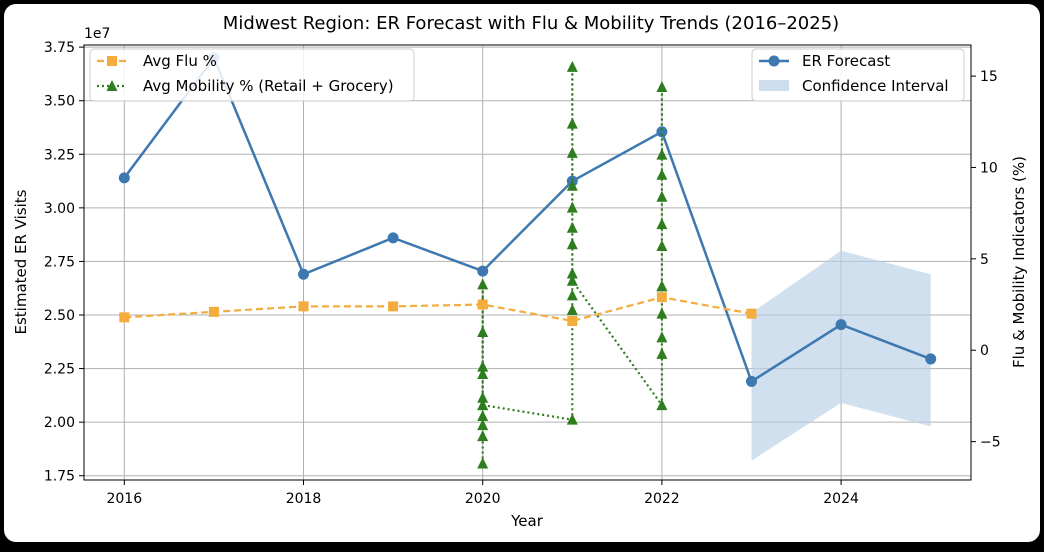 Image resolution: width=1044 pixels, height=552 pixels. Describe the element at coordinates (527, 521) in the screenshot. I see `x-axis-label: Year` at that location.